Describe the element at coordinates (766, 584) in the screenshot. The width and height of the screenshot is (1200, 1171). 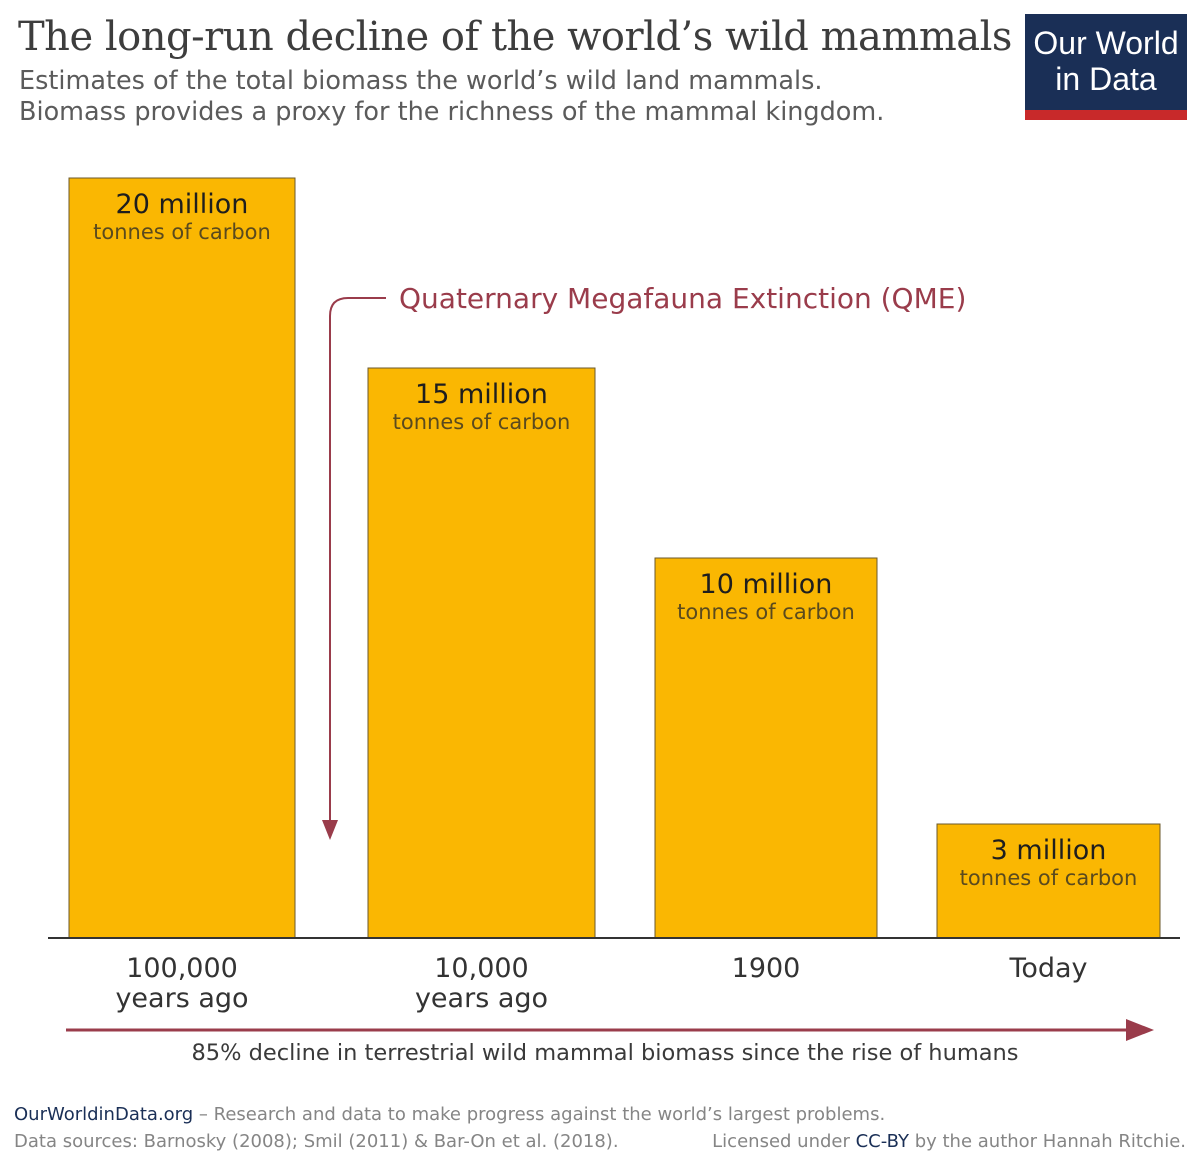
I see `bar-value-label-2: 10 million` at that location.